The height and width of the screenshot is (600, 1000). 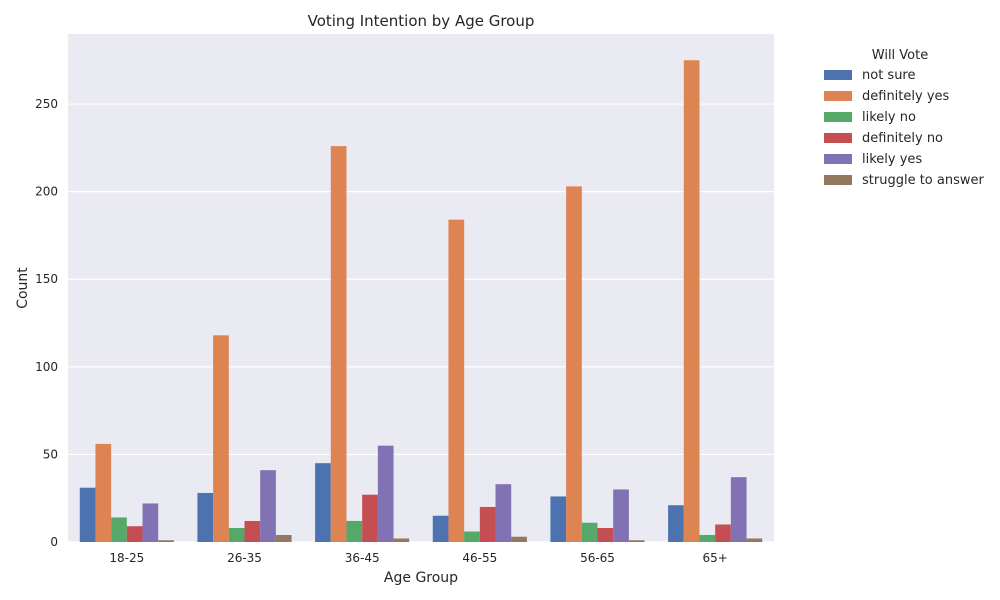 What do you see at coordinates (126, 558) in the screenshot?
I see `x-tick-label: 18-25` at bounding box center [126, 558].